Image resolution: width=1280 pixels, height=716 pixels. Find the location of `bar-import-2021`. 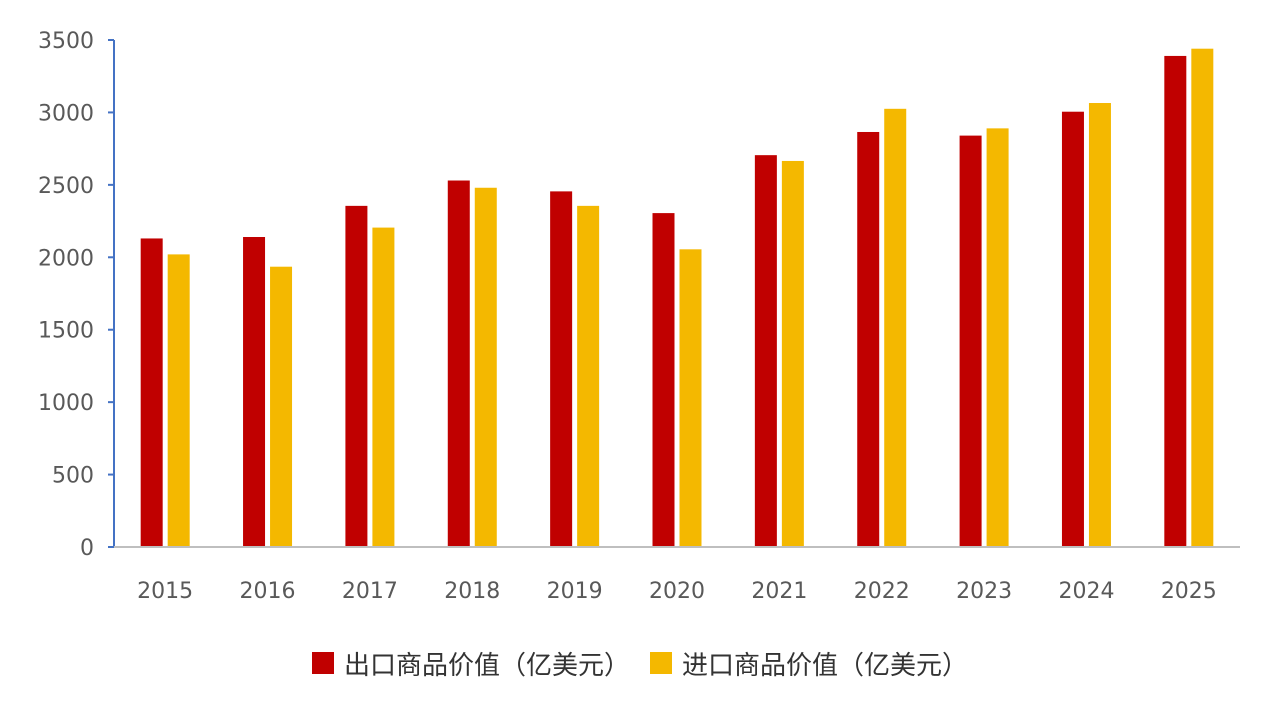

bar-import-2021 is located at coordinates (792, 353).